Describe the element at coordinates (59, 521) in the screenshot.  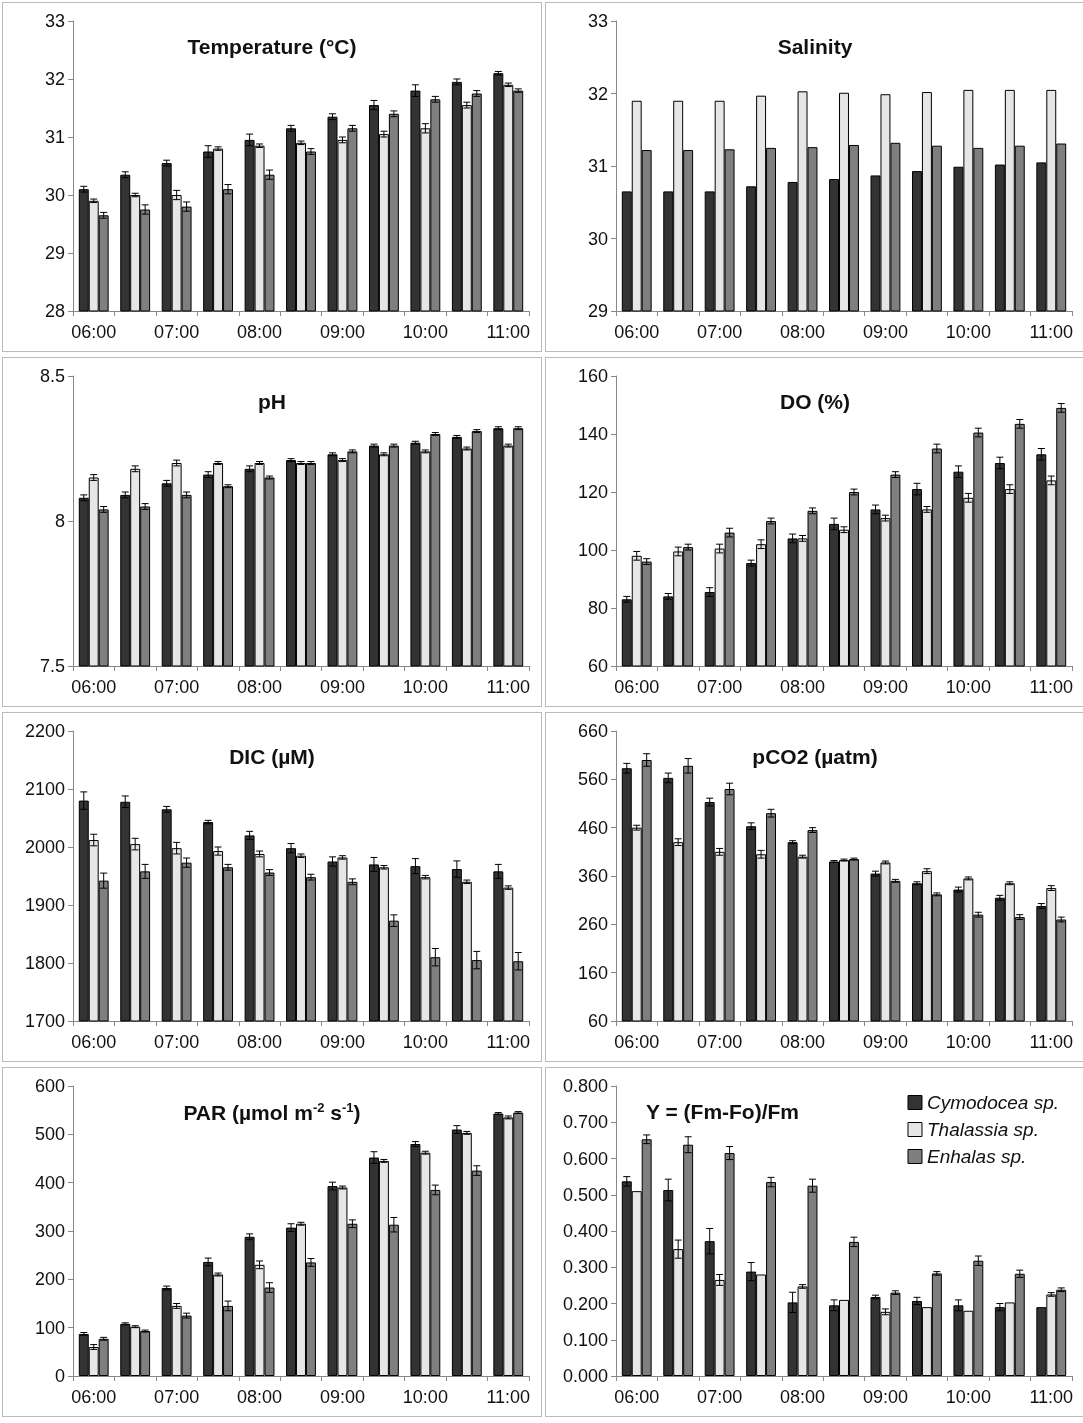
I see `y-tick-label: 8` at that location.